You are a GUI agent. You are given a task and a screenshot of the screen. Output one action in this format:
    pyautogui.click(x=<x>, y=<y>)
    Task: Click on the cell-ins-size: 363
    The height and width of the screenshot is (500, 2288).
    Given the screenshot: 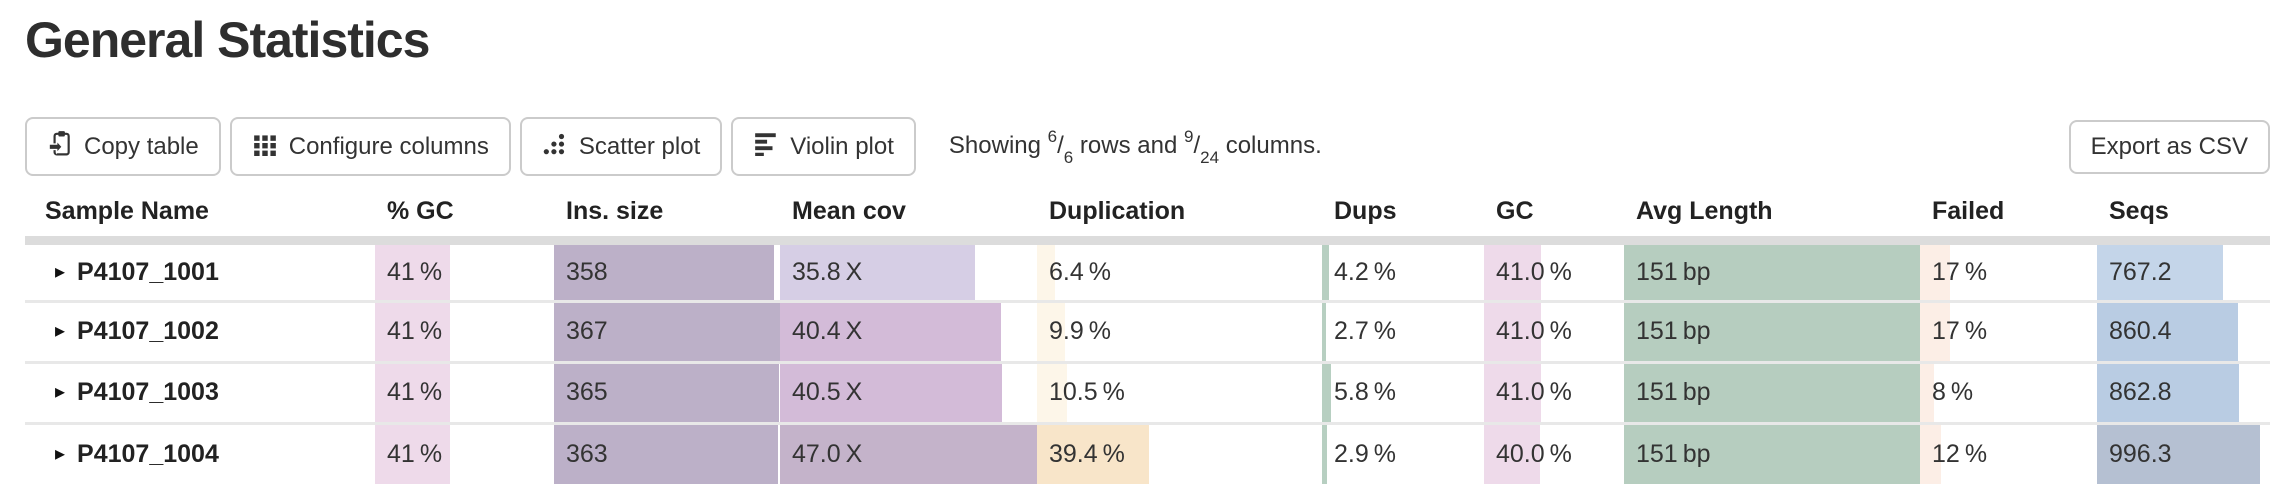 What is the action you would take?
    pyautogui.click(x=667, y=452)
    